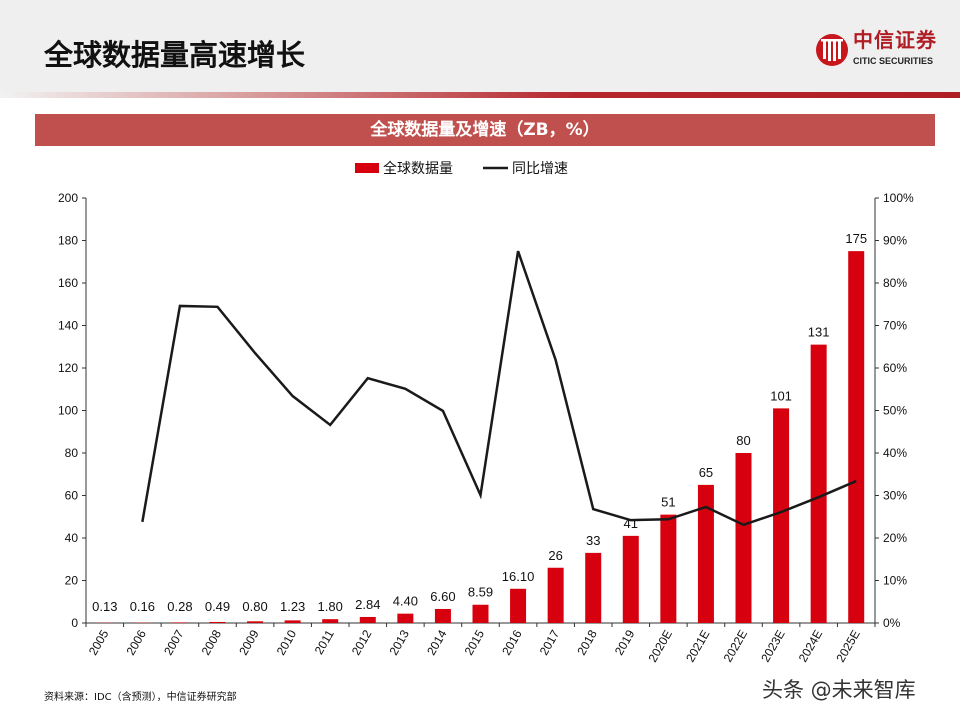 The height and width of the screenshot is (720, 960). Describe the element at coordinates (362, 642) in the screenshot. I see `x-tick-label: 2012` at that location.